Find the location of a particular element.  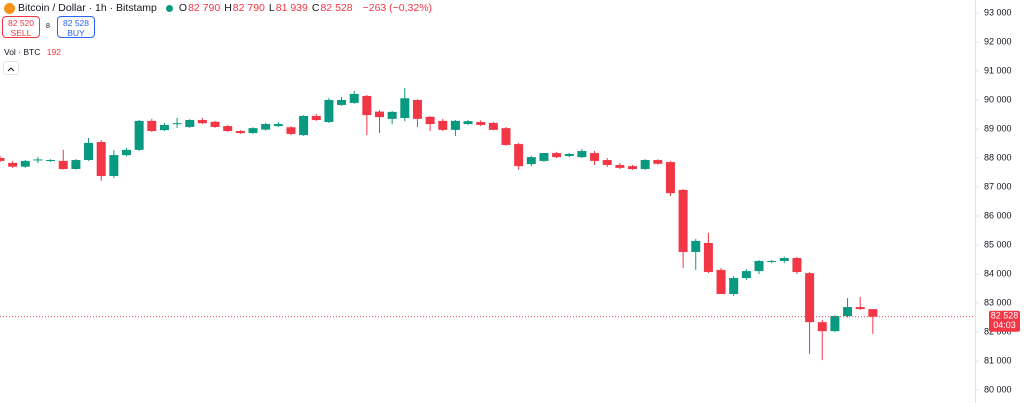

sell-button: 82 520 SELL is located at coordinates (21, 27).